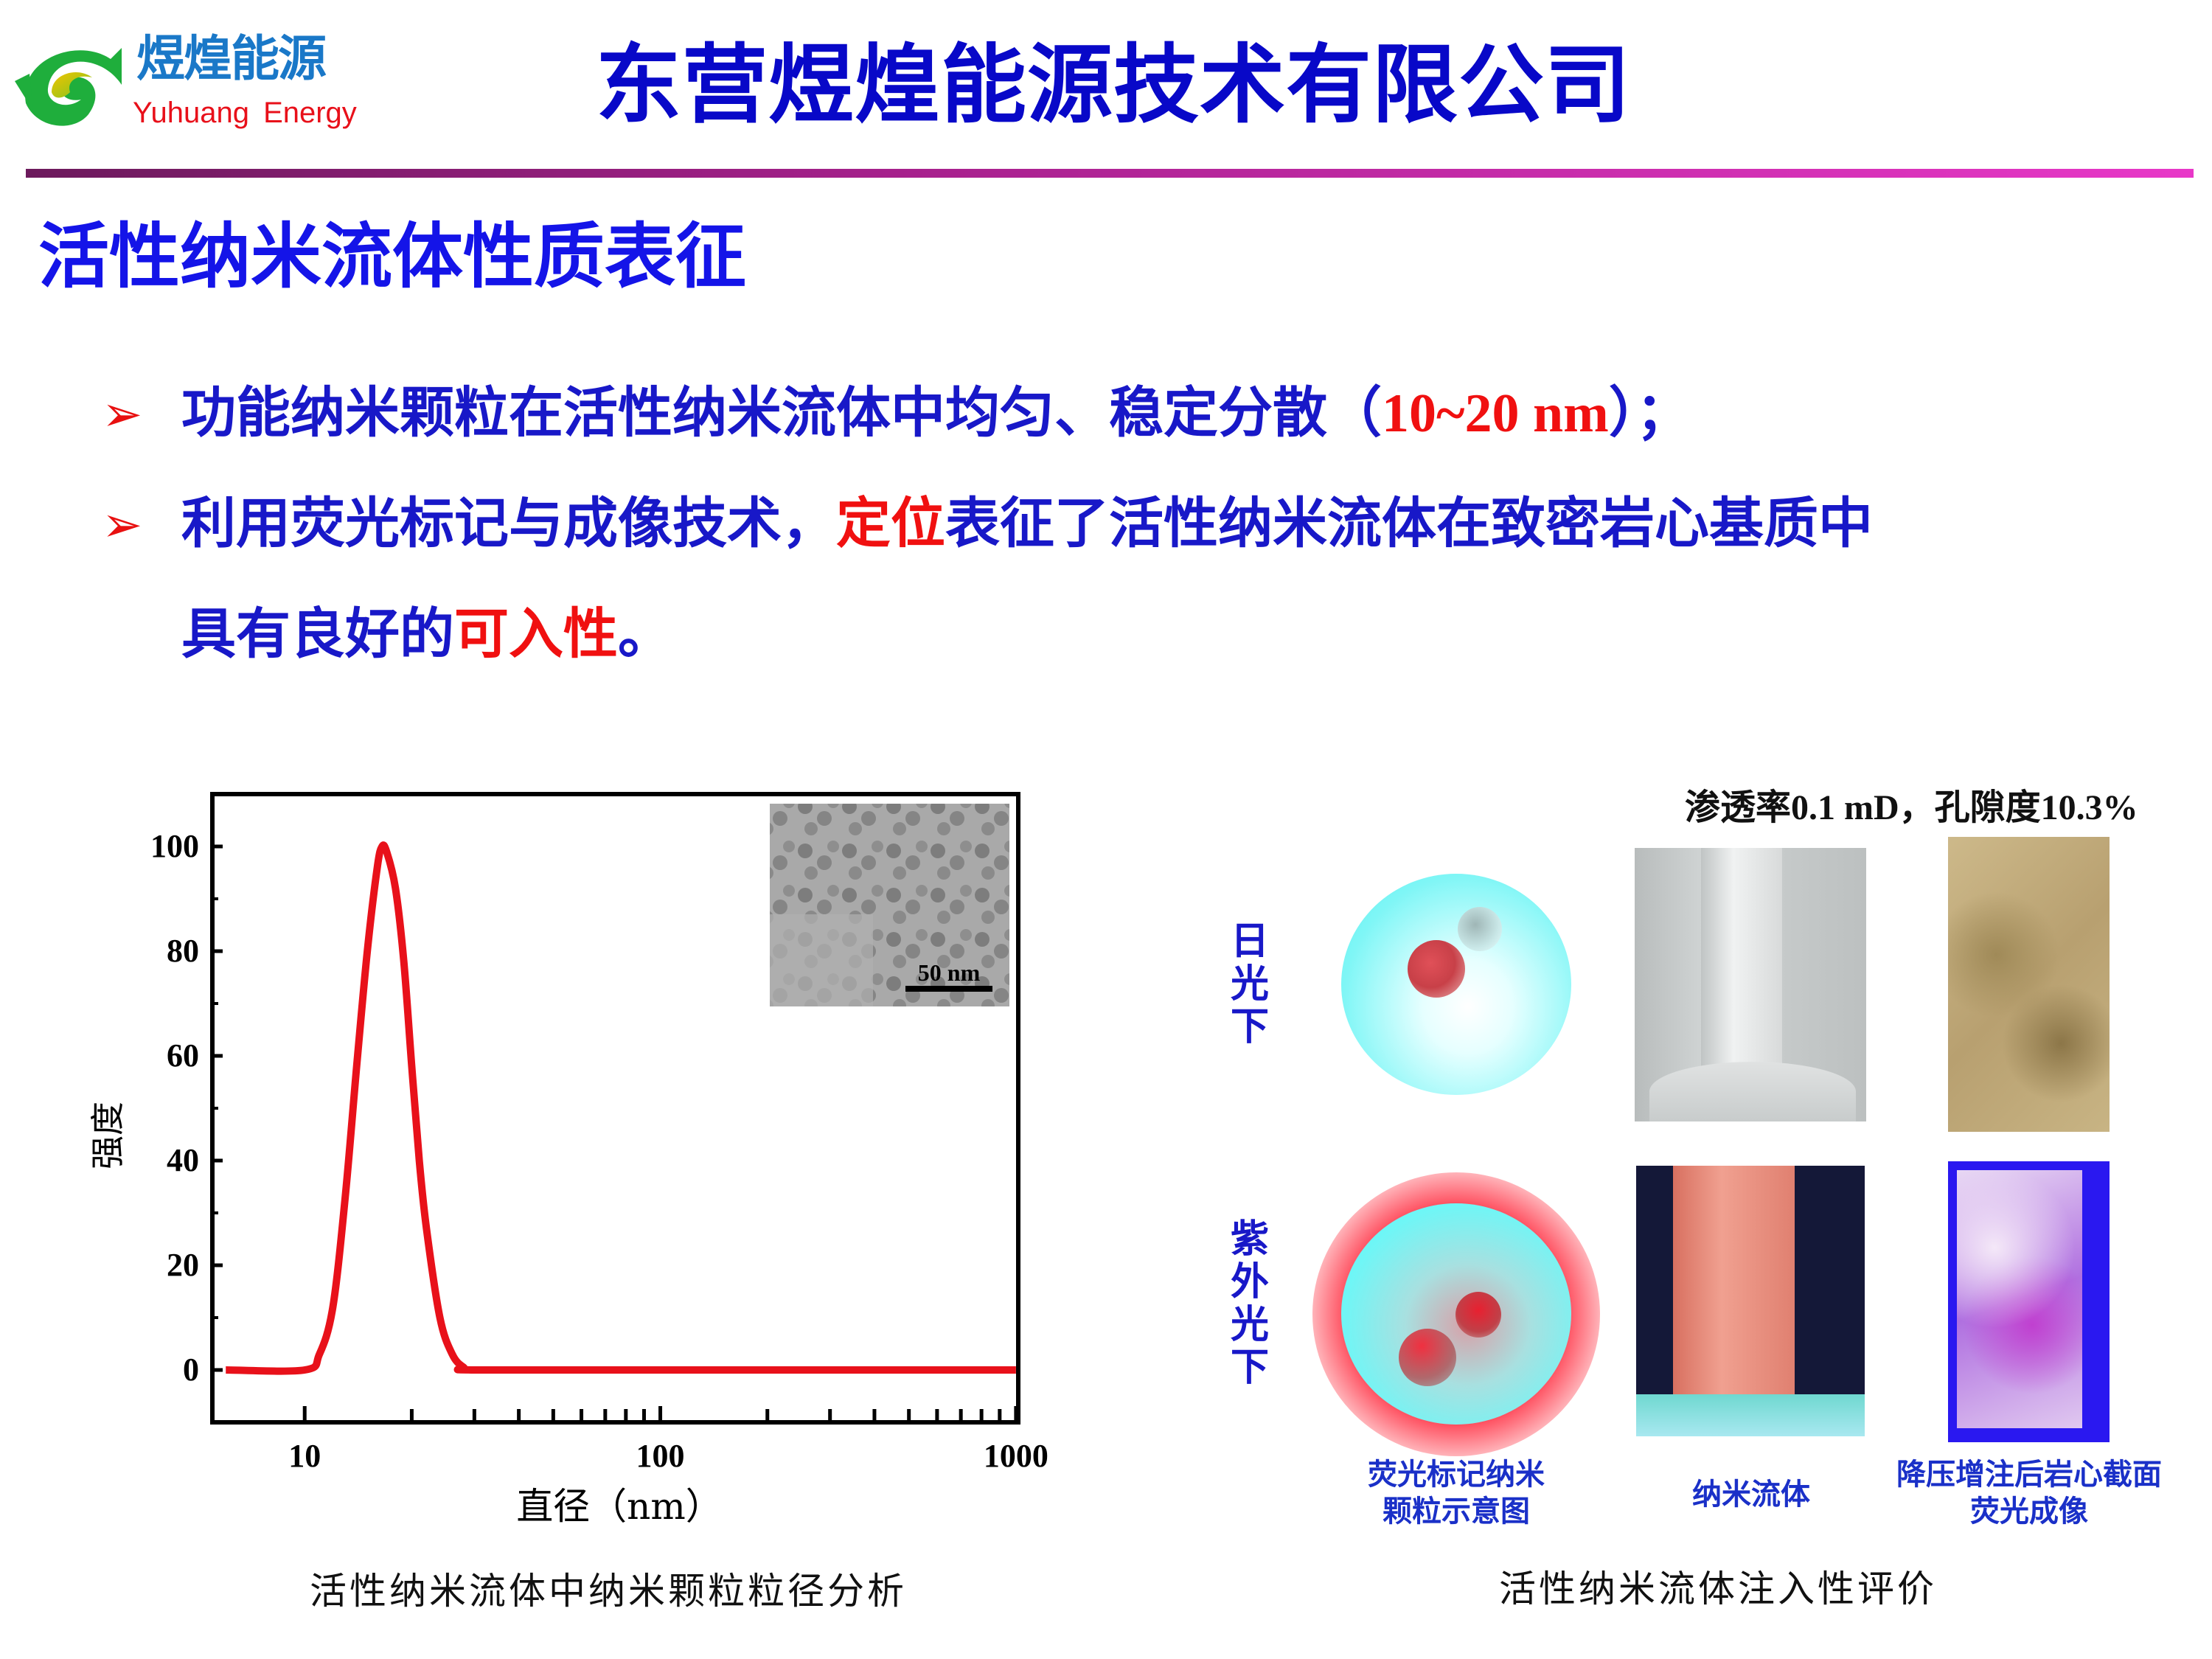 This screenshot has height=1659, width=2212. Describe the element at coordinates (508, 523) in the screenshot. I see `bullet-text: 利用荧光标记与成像技术，` at that location.